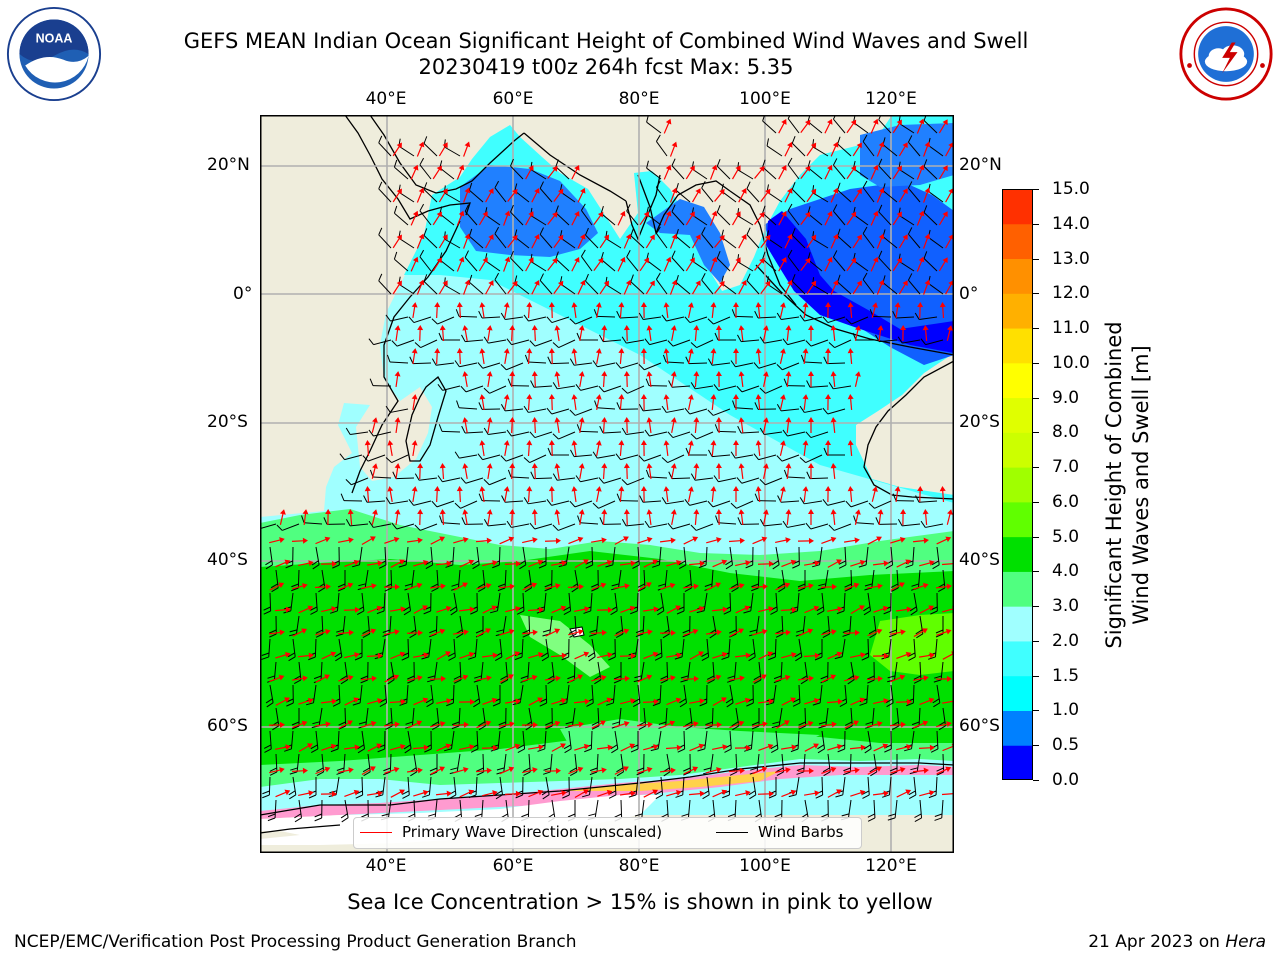 This screenshot has height=960, width=1280. What do you see at coordinates (54, 38) in the screenshot?
I see `noaa-logo-text: NOAA` at bounding box center [54, 38].